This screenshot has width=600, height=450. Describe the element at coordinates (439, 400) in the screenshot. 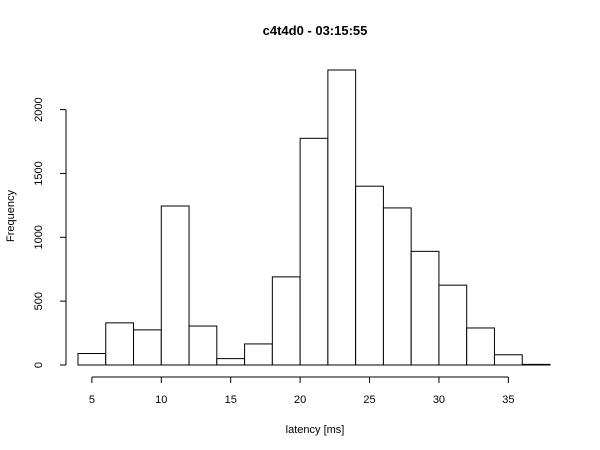

I see `x-tick-label: 30` at that location.